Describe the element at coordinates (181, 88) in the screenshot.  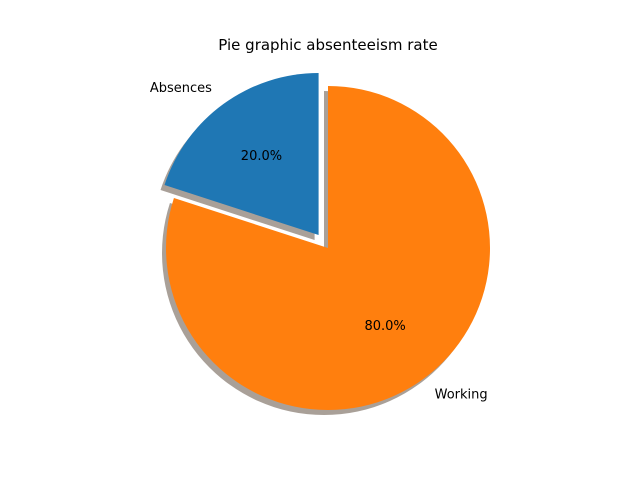
I see `slice-label-absences: Absences` at that location.